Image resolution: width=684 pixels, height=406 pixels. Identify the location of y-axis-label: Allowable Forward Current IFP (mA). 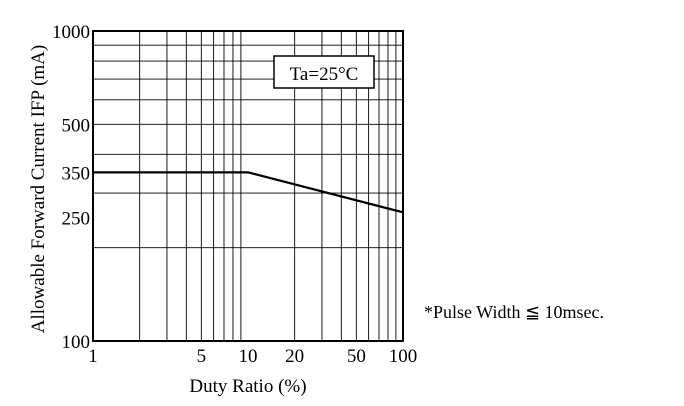
(38, 189).